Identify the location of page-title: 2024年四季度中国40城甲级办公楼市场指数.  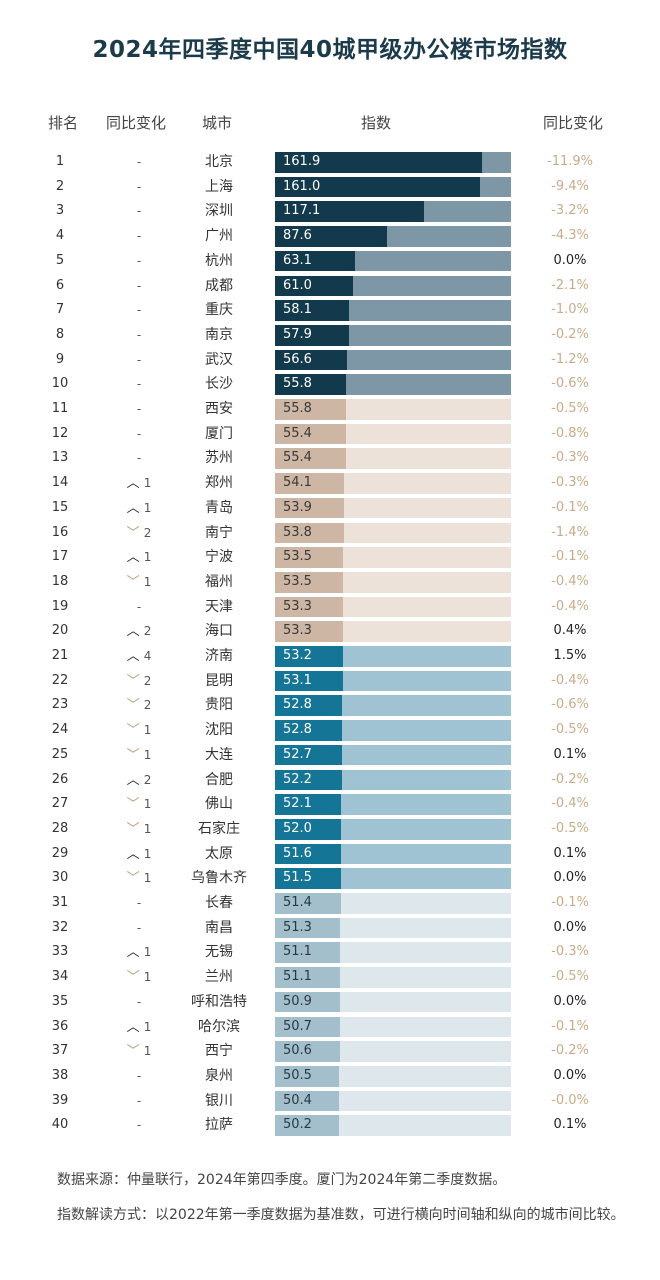
(330, 50).